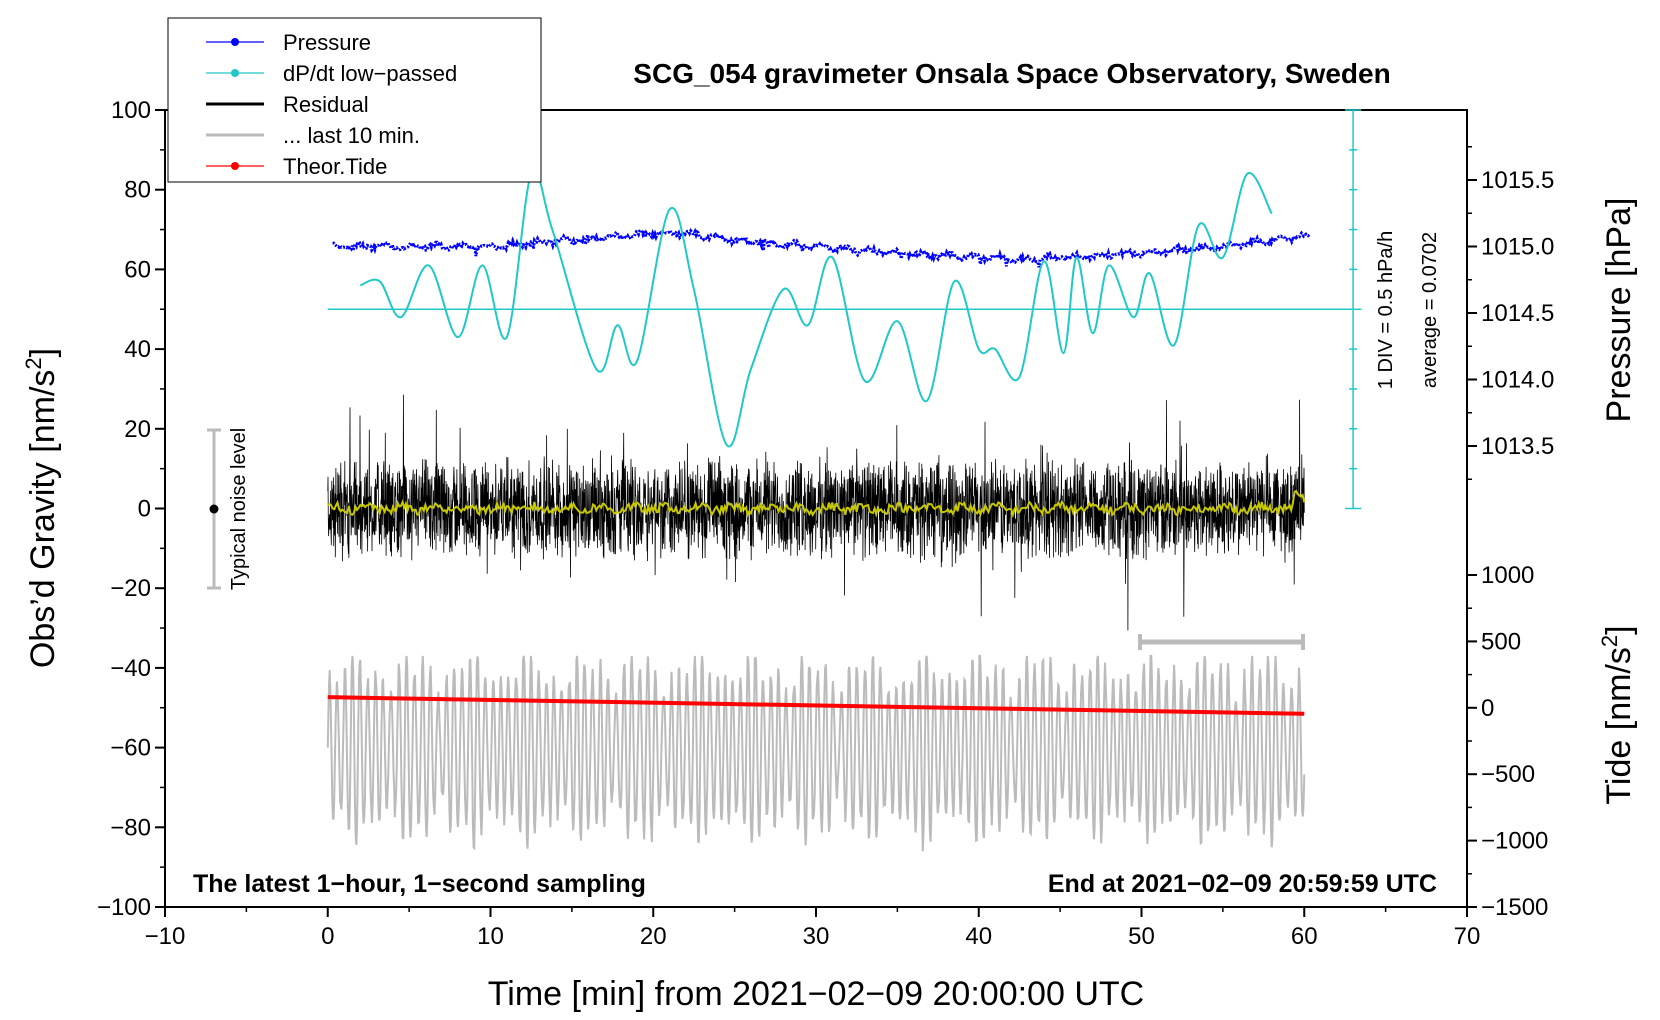 This screenshot has height=1020, width=1660. What do you see at coordinates (239, 509) in the screenshot?
I see `noise-level-label: Typical noise level` at bounding box center [239, 509].